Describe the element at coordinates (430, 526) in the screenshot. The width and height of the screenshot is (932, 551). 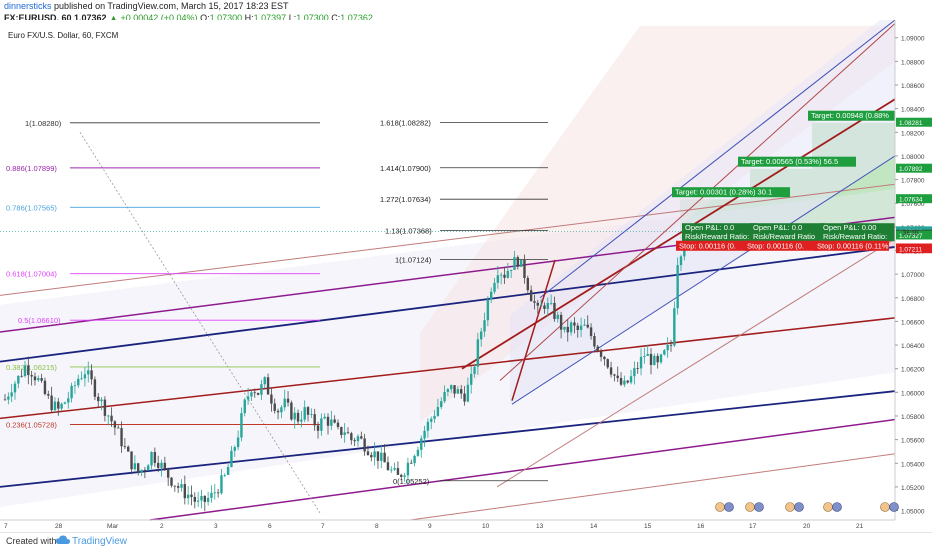
I see `x-tick-label: 9` at that location.